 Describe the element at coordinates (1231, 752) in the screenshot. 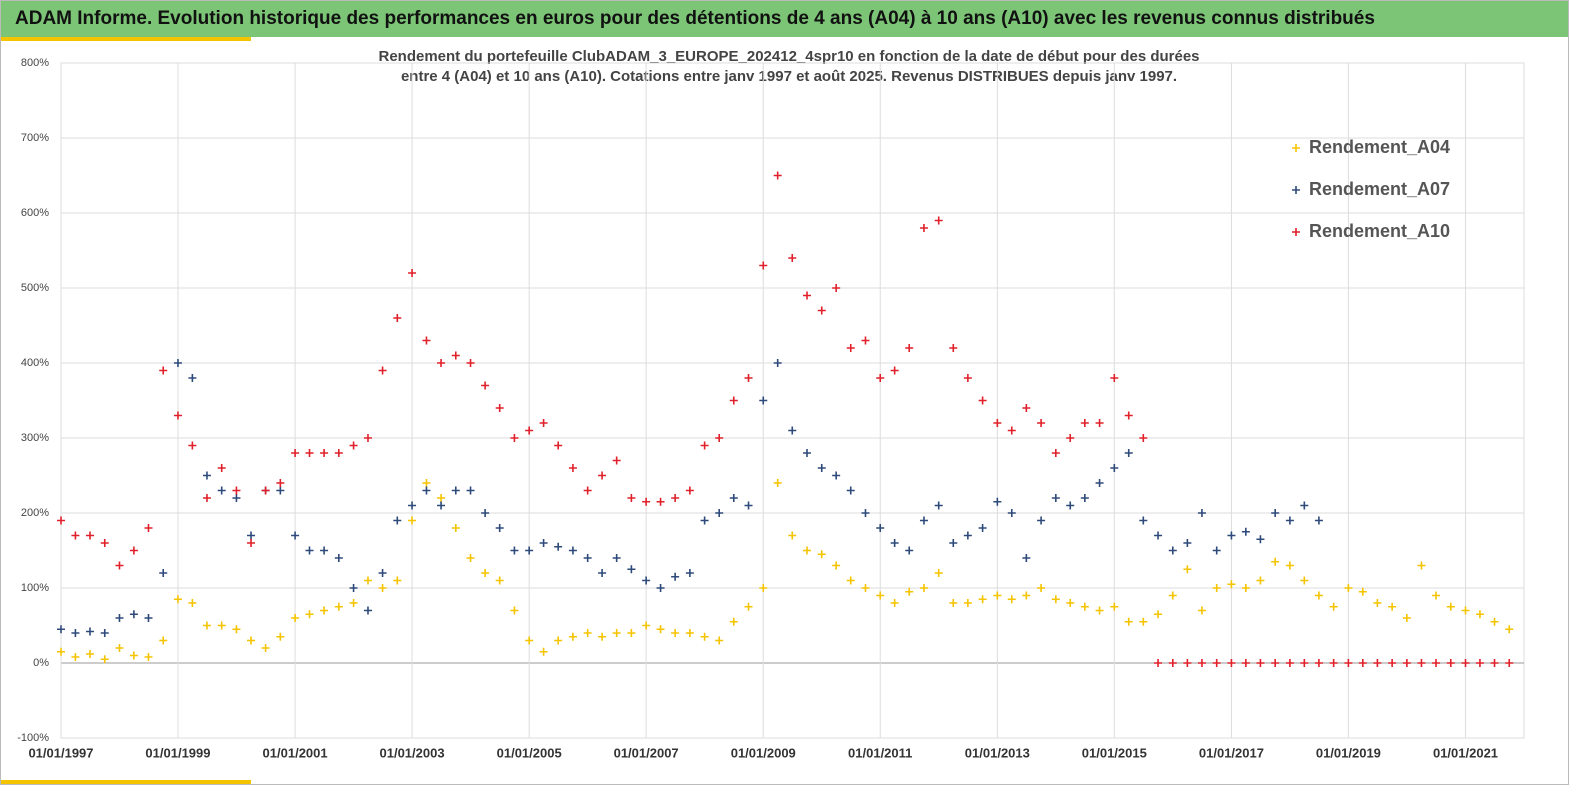

I see `x-tick-label: 01/01/2017` at that location.